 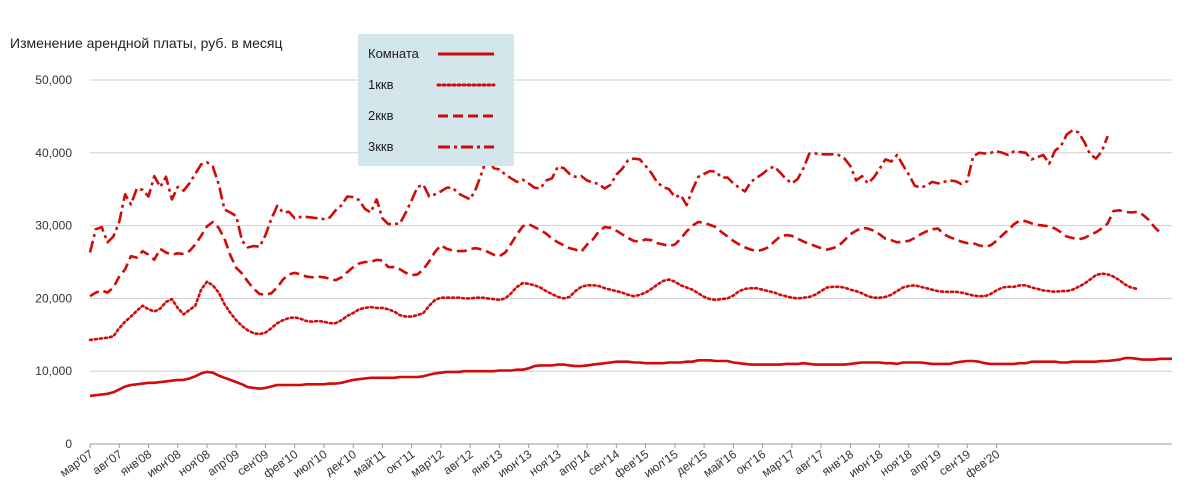 What do you see at coordinates (865, 463) in the screenshot?
I see `x-tick-label: июн'18` at bounding box center [865, 463].